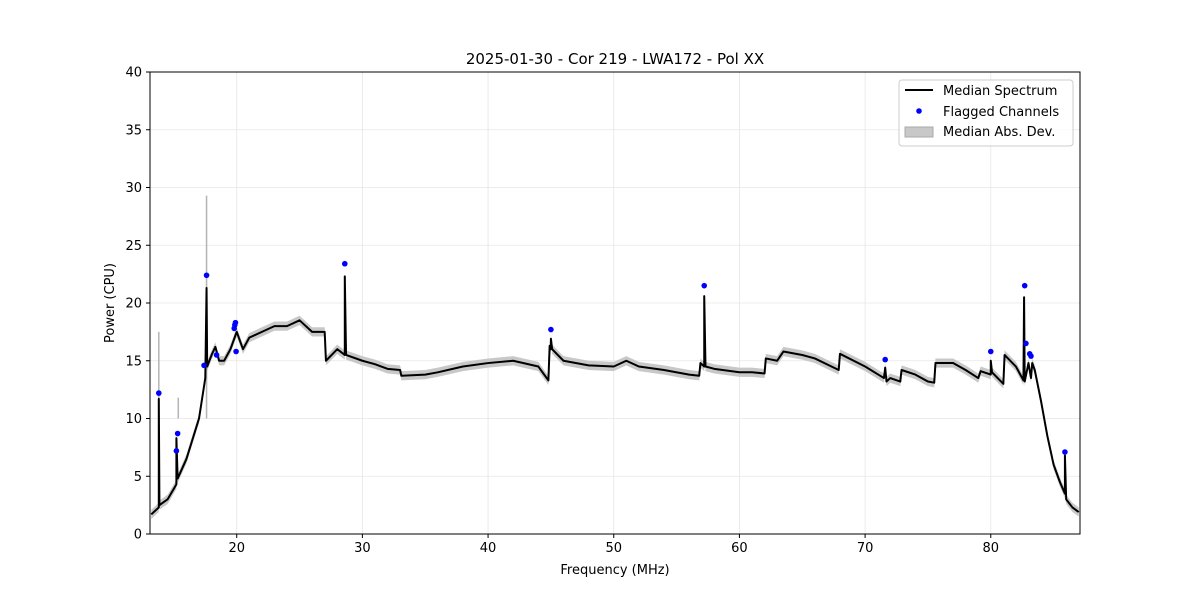  What do you see at coordinates (138, 477) in the screenshot?
I see `y-tick-label: 5` at bounding box center [138, 477].